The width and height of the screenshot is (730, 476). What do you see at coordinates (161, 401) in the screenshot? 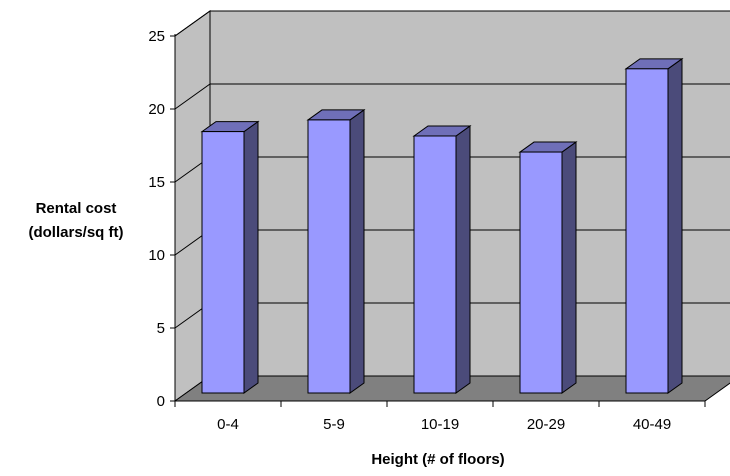
I see `y-tick-label: 0` at bounding box center [161, 401].